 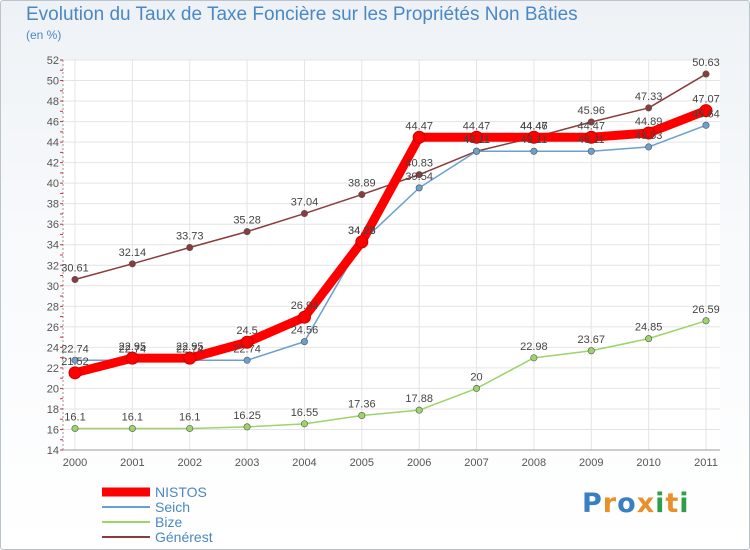 I want to click on data-label: 50.63, so click(x=706, y=63).